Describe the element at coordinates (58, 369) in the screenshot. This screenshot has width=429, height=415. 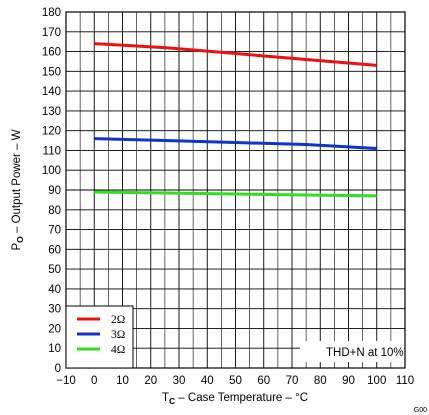
I see `y-tick-label: 0` at that location.